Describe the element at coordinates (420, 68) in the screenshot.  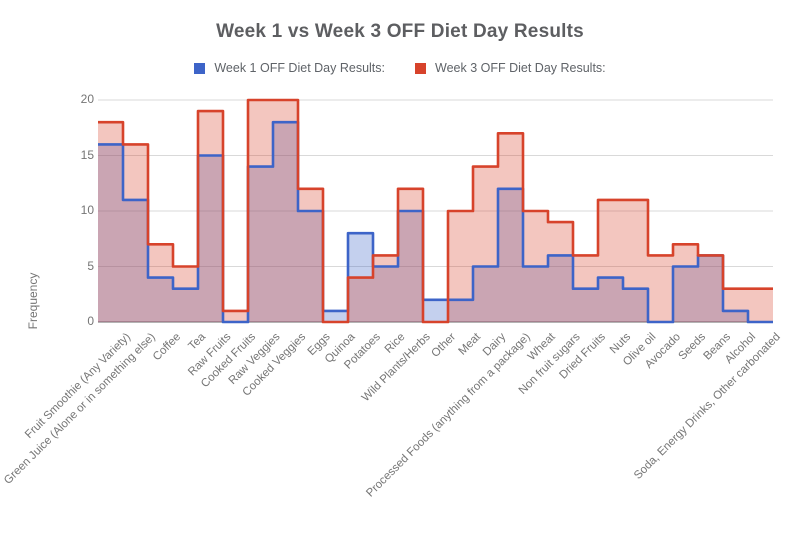
I see `week3-legend-swatch` at that location.